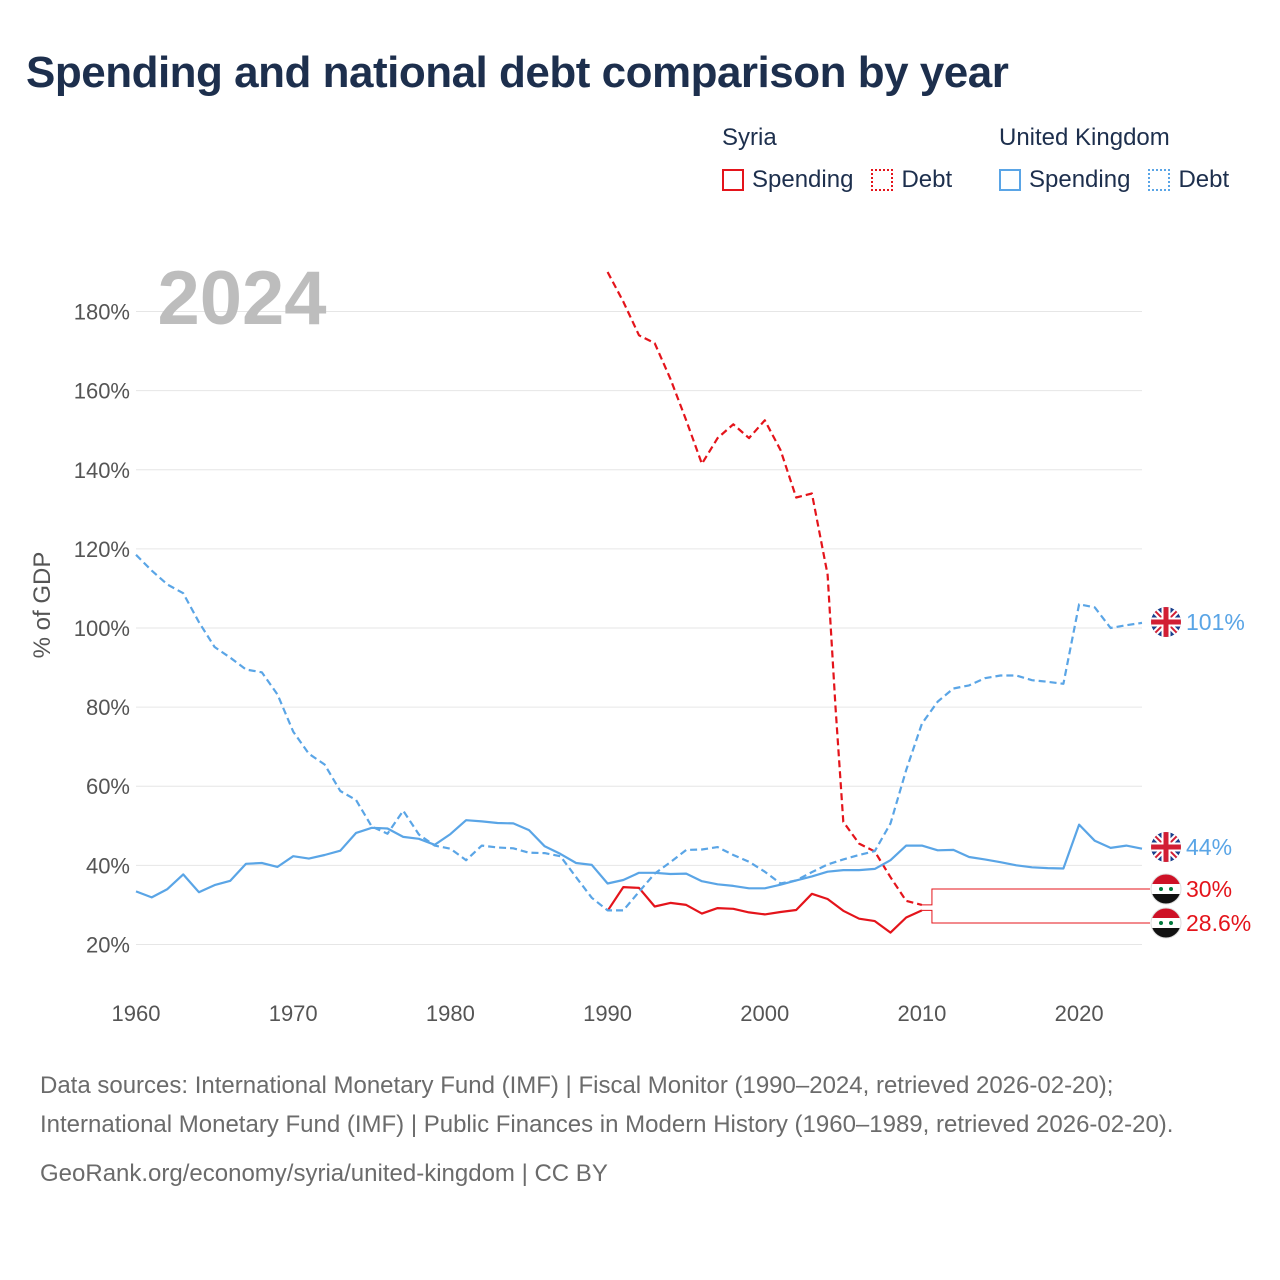 The width and height of the screenshot is (1280, 1280). What do you see at coordinates (42, 605) in the screenshot?
I see `y-axis-label: % of GDP` at bounding box center [42, 605].